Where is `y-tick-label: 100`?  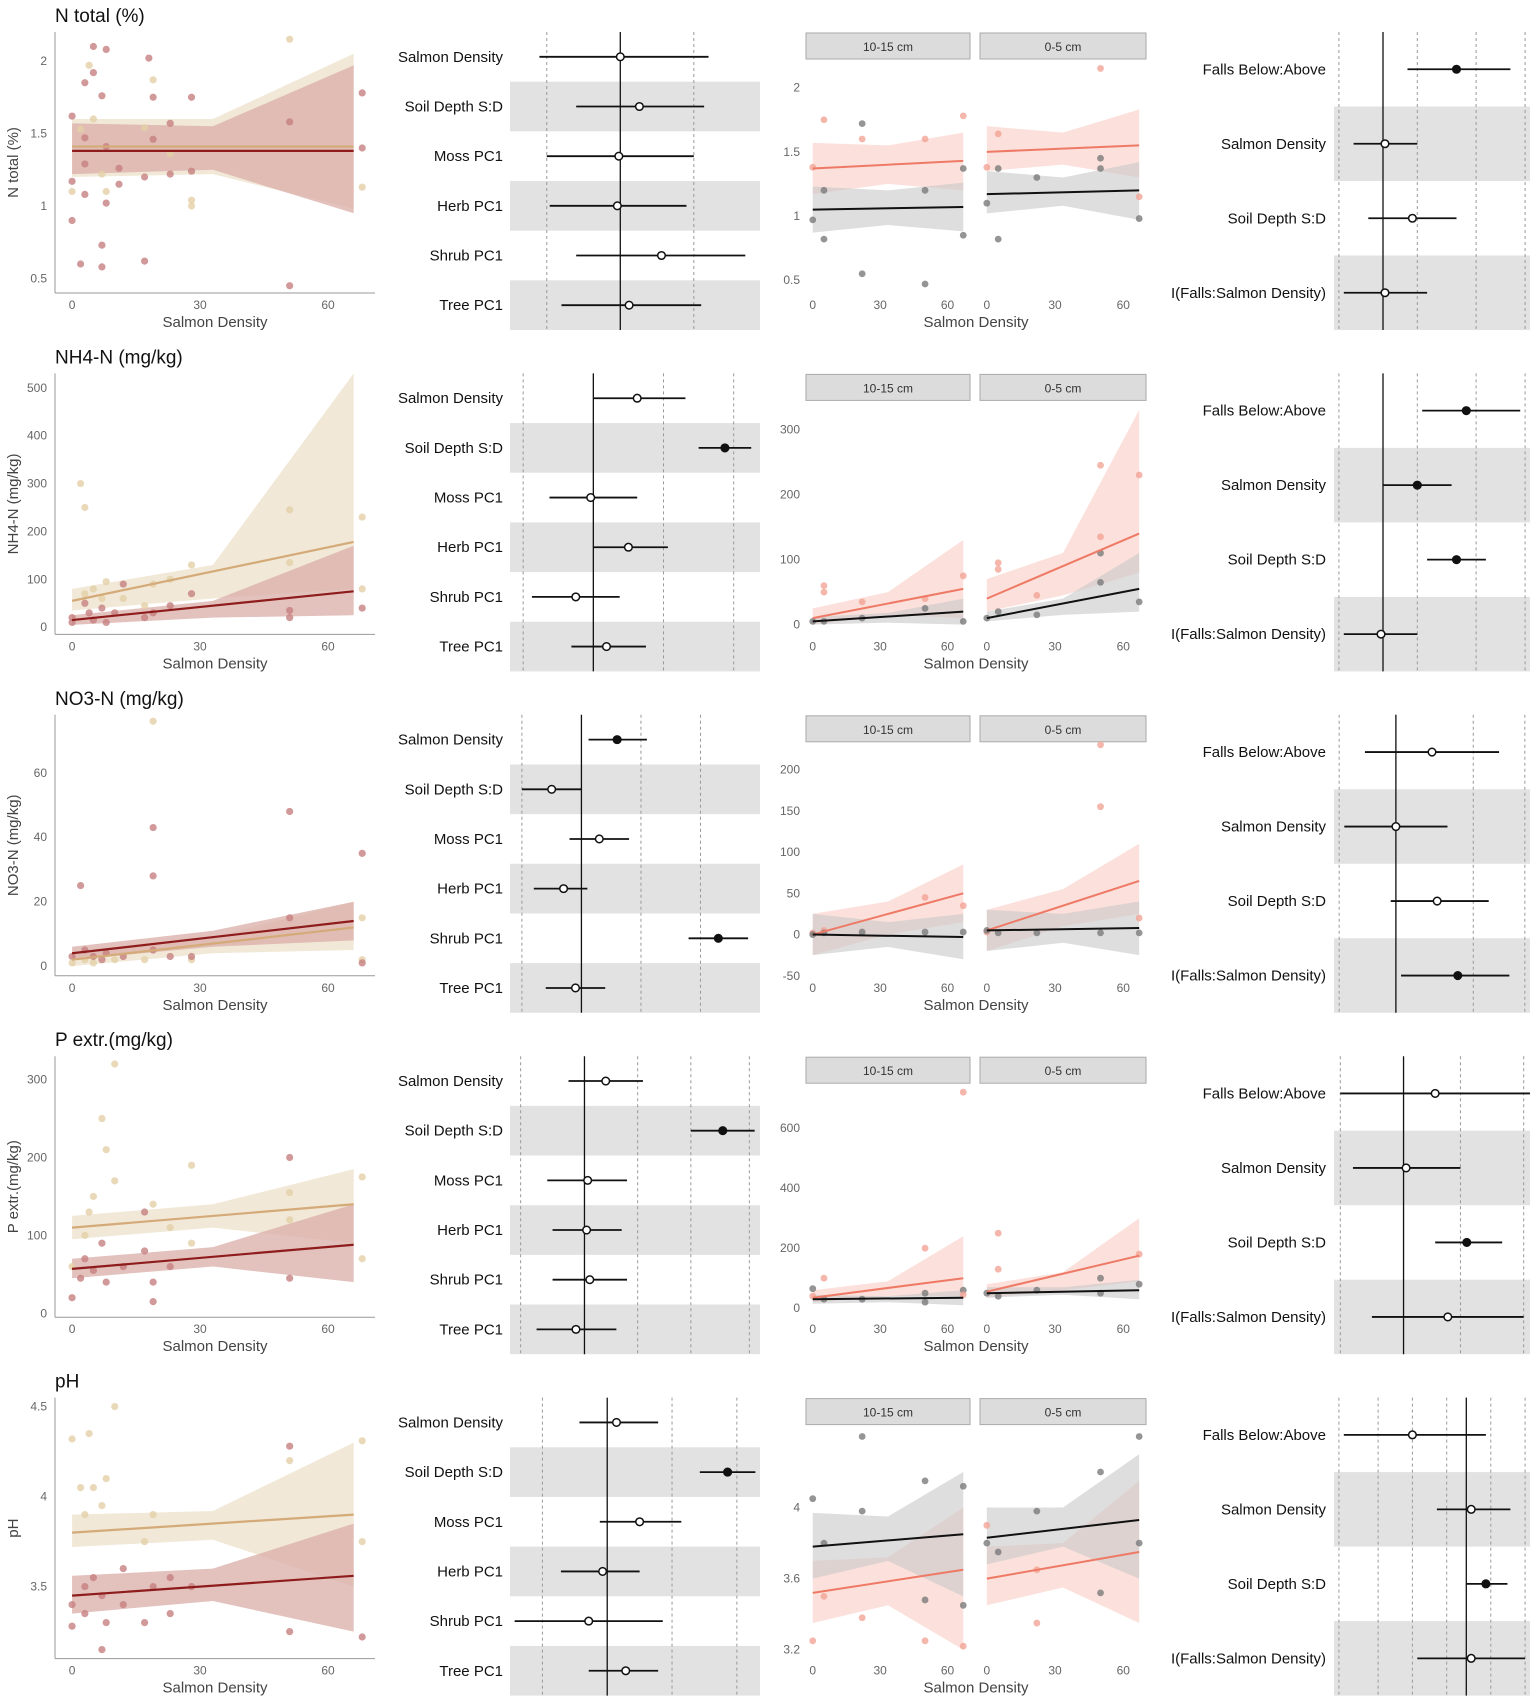 y-tick-label: 100 is located at coordinates (37, 579).